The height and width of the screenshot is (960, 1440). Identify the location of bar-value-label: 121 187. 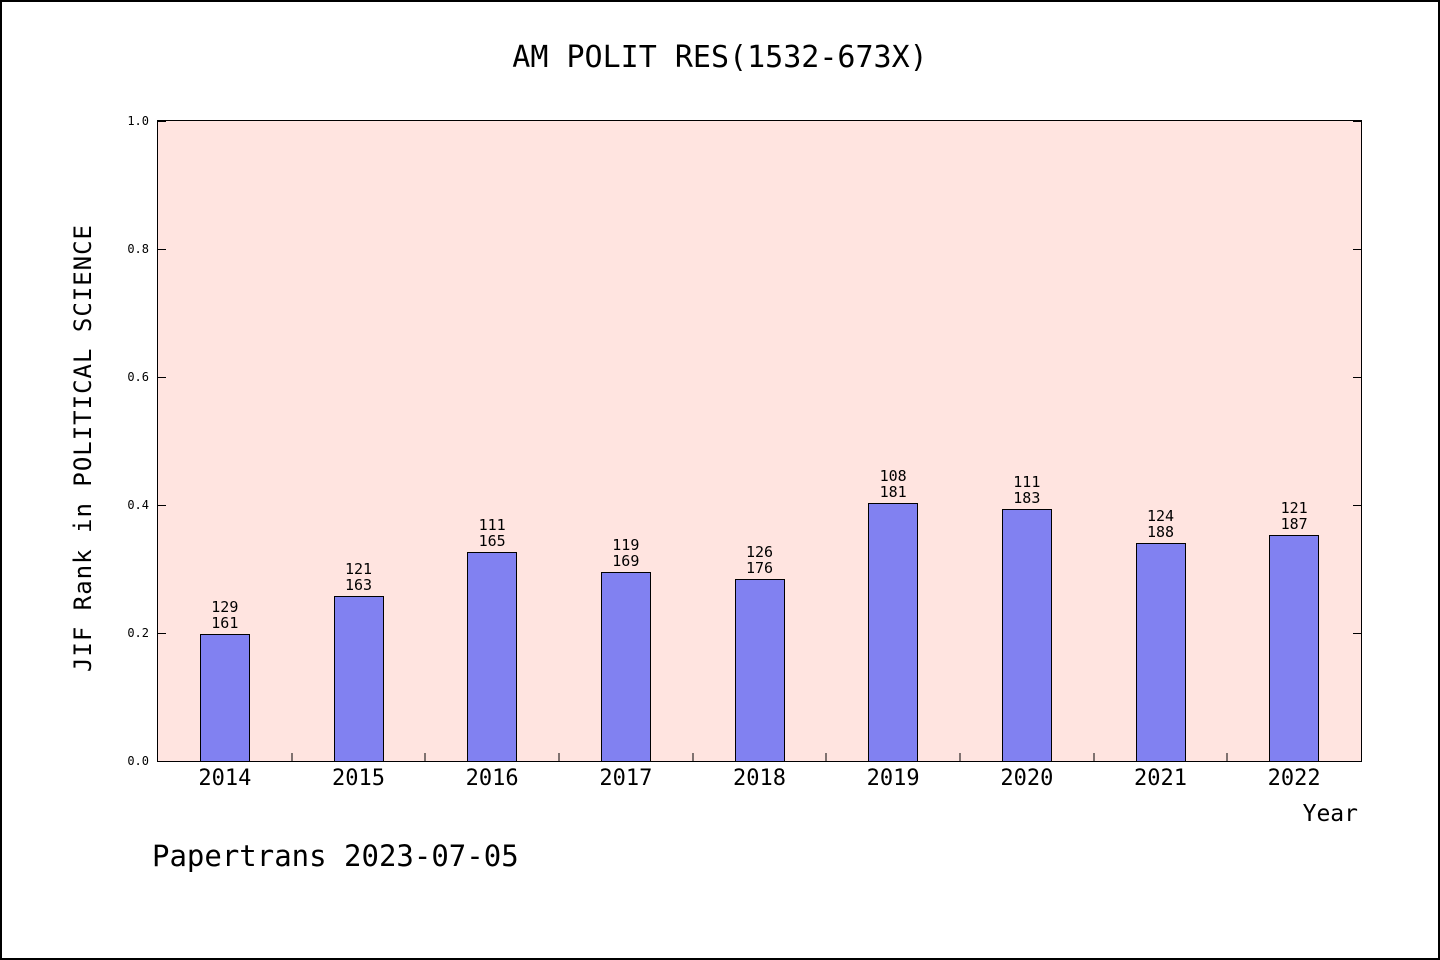
(1294, 516).